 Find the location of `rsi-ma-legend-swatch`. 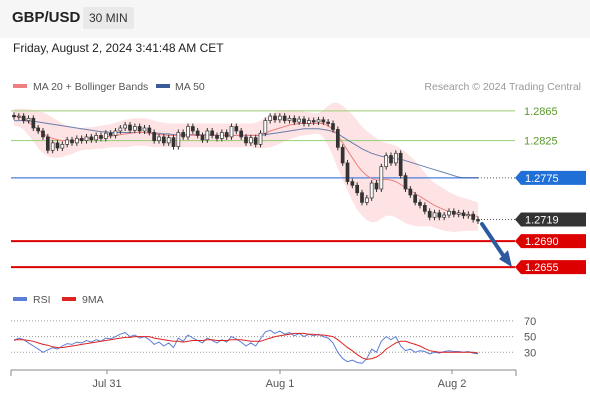

rsi-ma-legend-swatch is located at coordinates (69, 299).